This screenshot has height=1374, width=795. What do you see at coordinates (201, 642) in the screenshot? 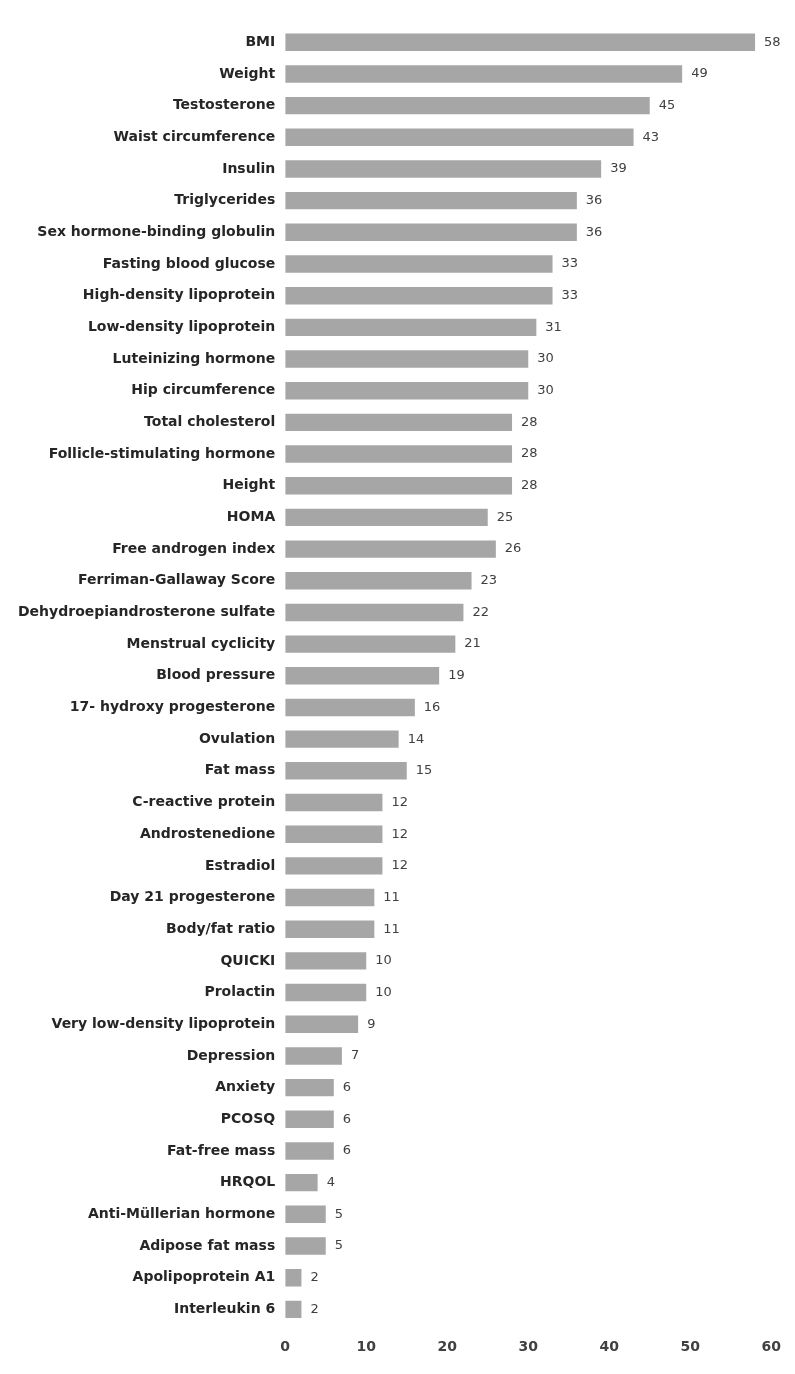
I see `y-tick-label: Menstrual cyclicity` at bounding box center [201, 642].